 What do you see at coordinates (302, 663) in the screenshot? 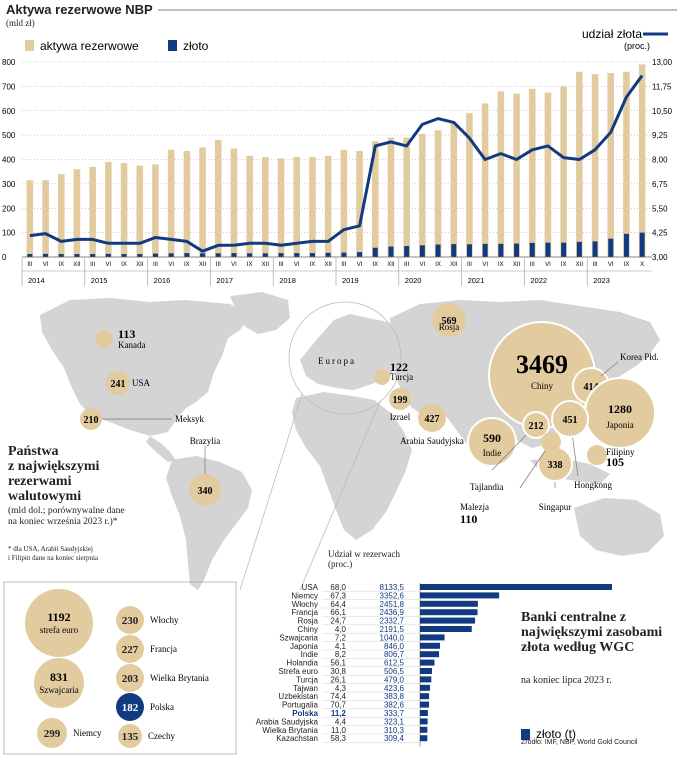
I see `gold-category-label: Holandia` at bounding box center [302, 663].